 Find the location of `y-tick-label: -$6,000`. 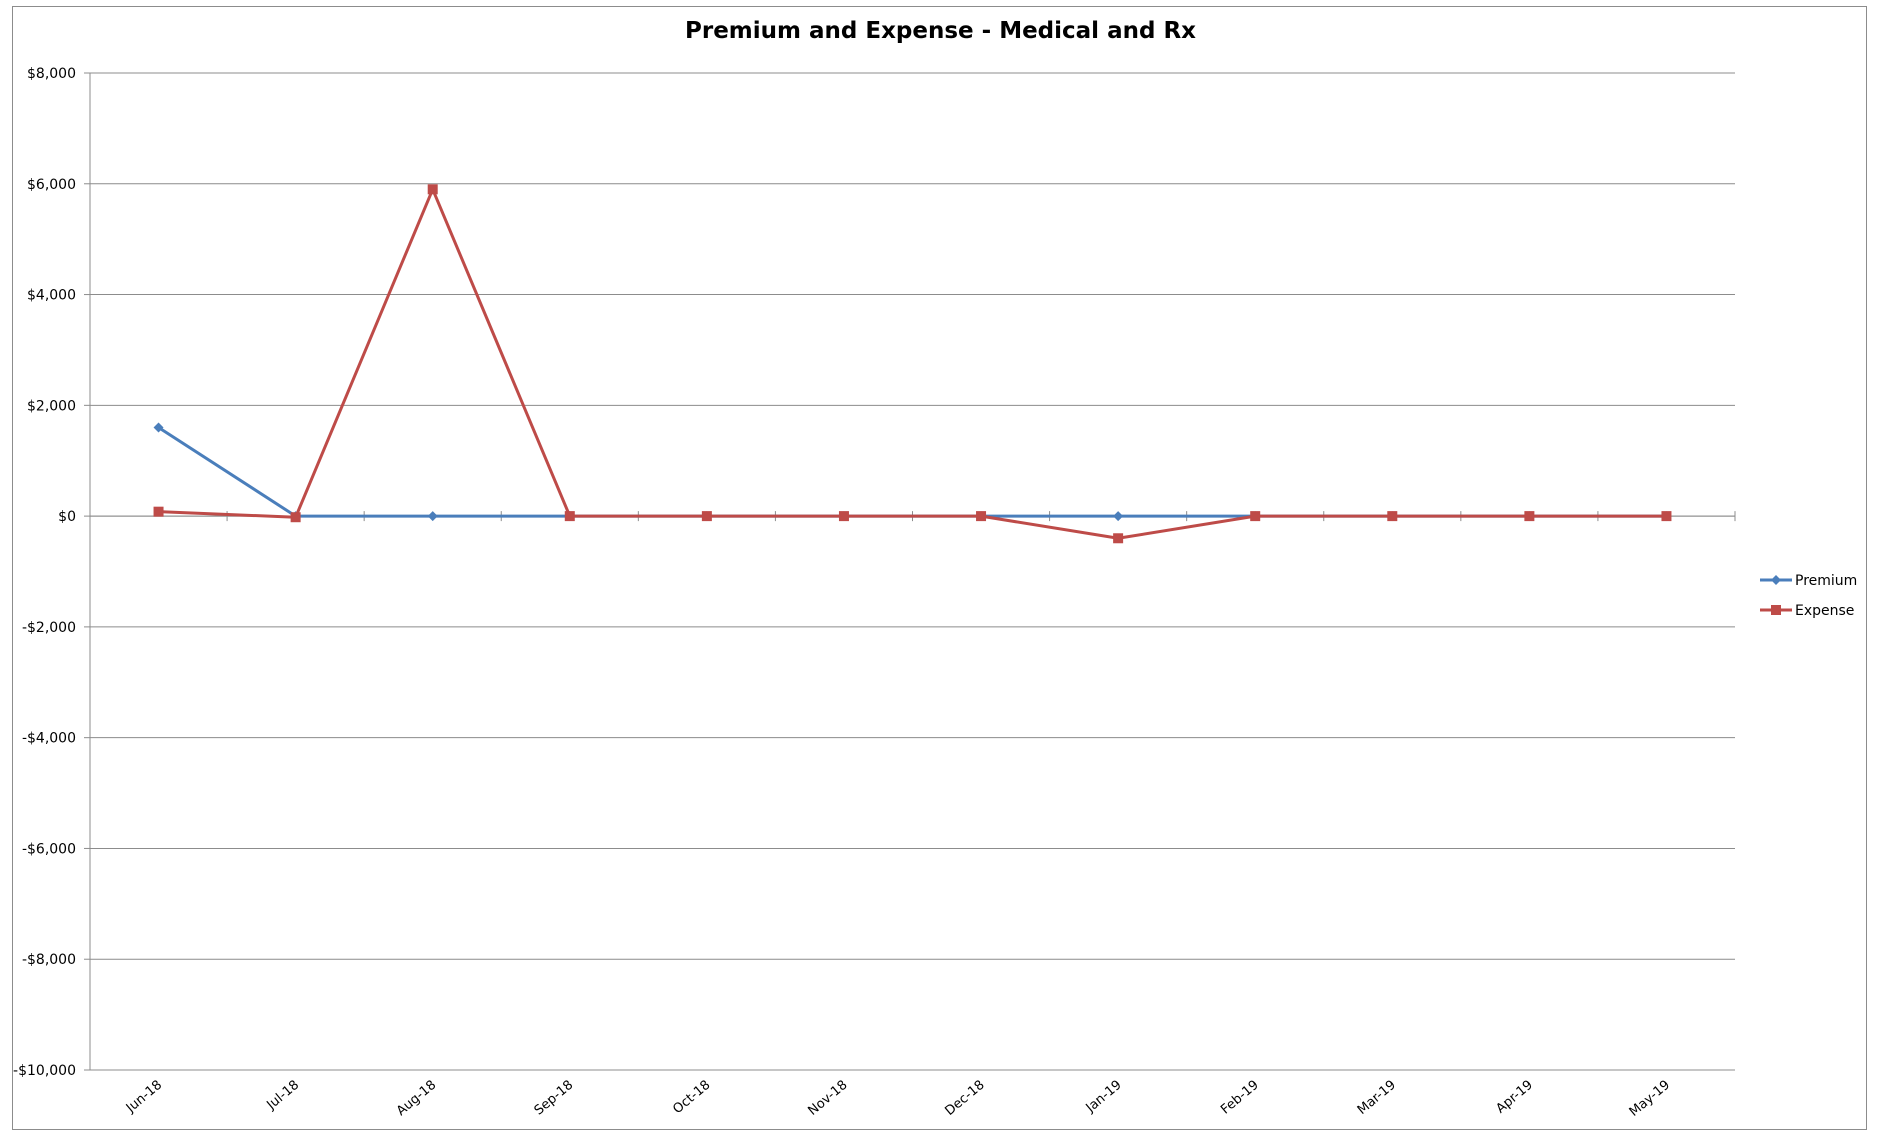

y-tick-label: -$6,000 is located at coordinates (49, 849).